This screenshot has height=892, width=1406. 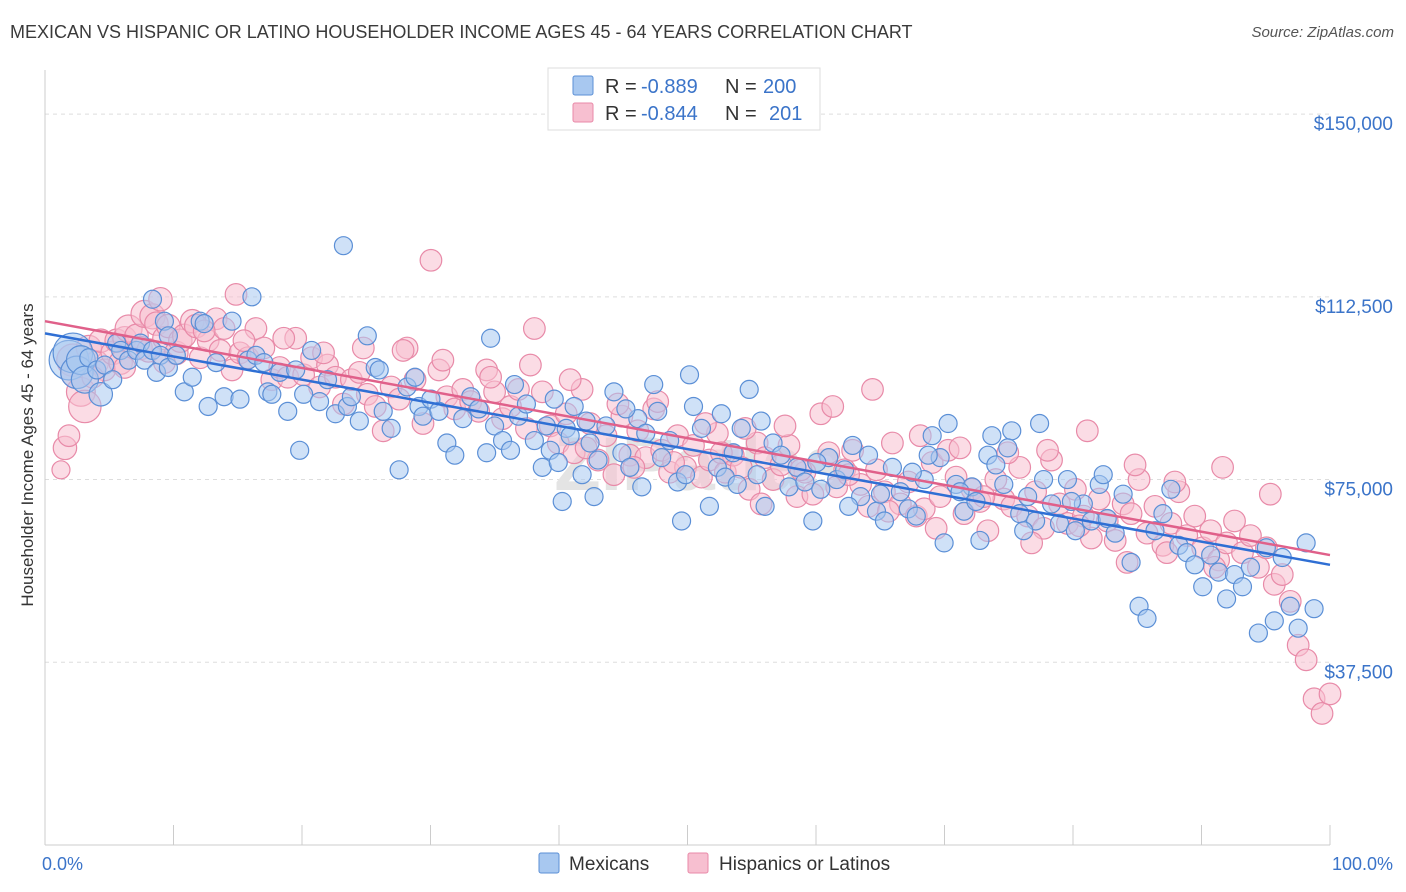 What do you see at coordinates (1354, 307) in the screenshot?
I see `y-tick-label-2: $112,500` at bounding box center [1354, 307].